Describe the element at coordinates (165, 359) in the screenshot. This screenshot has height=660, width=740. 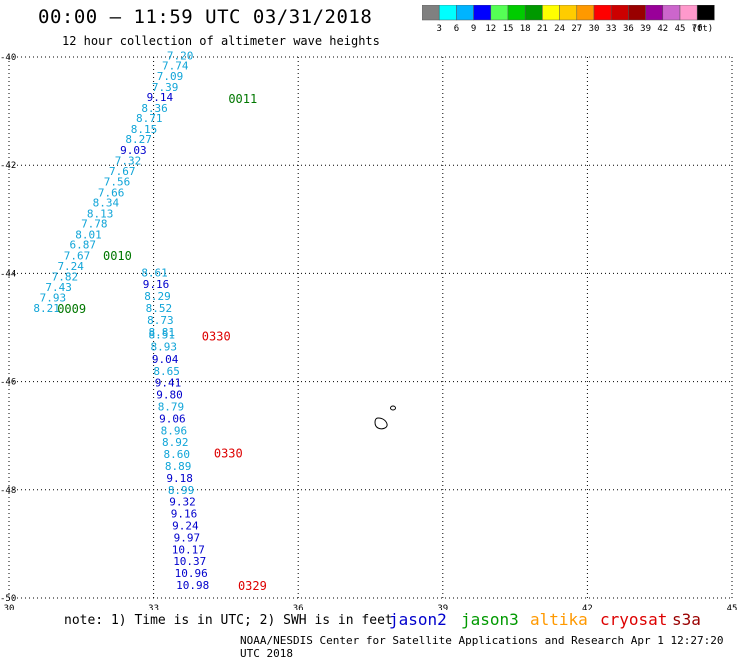
I see `wave-height-value: 9.04` at that location.